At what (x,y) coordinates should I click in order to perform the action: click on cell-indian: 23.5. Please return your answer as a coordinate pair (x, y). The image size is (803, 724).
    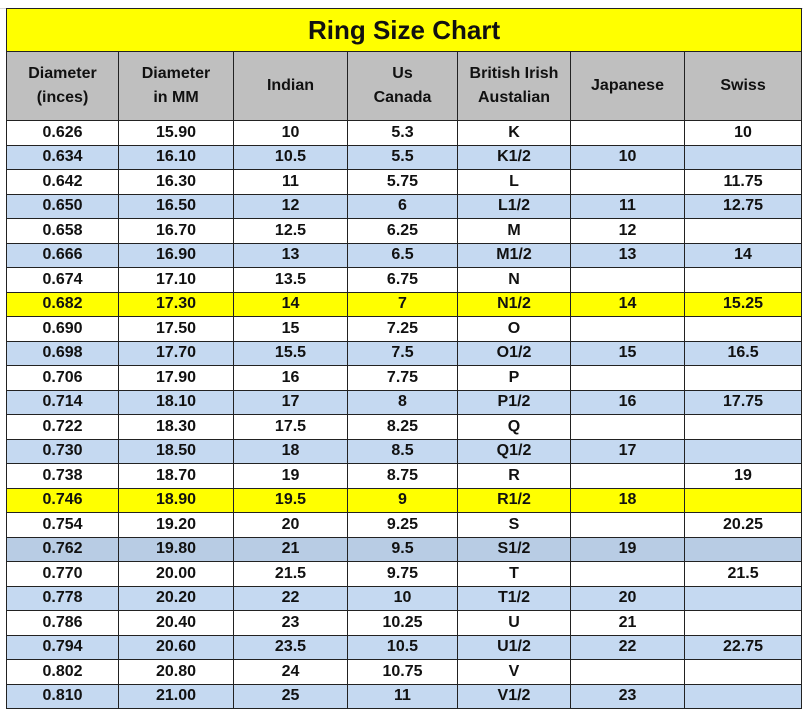
    Looking at the image, I should click on (290, 647).